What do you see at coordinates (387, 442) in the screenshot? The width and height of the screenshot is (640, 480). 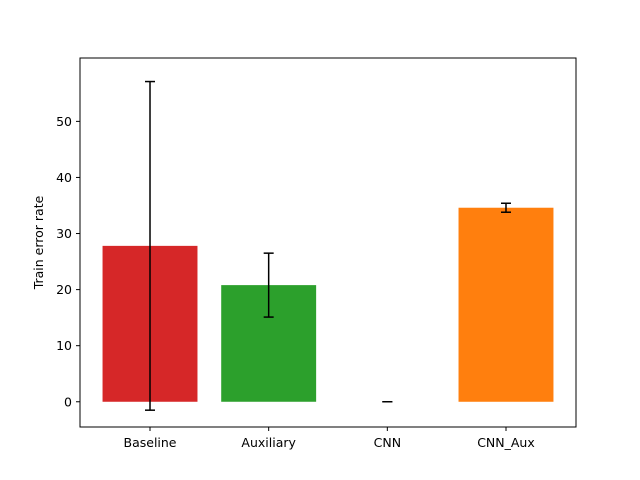 I see `x-tick-label: CNN` at bounding box center [387, 442].